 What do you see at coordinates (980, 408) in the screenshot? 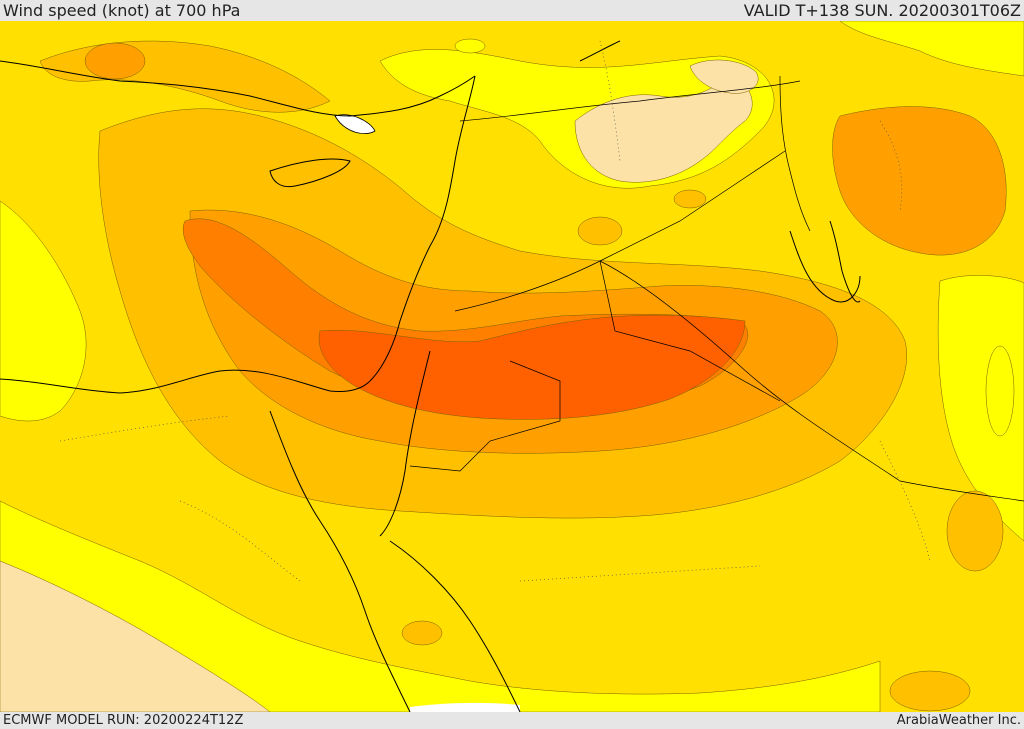
I see `band-yellow-east` at bounding box center [980, 408].